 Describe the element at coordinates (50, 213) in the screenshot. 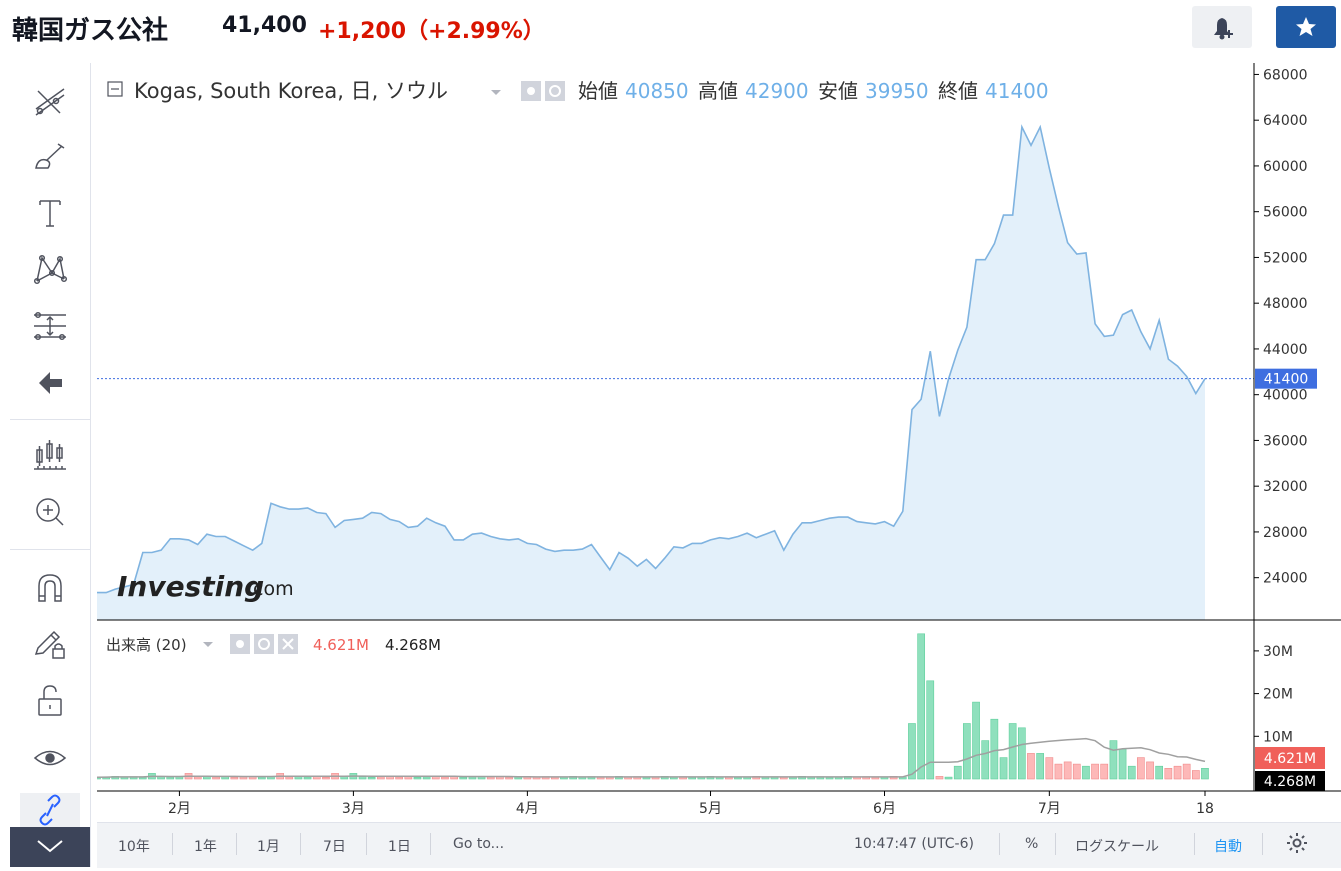

I see `text-tool` at that location.